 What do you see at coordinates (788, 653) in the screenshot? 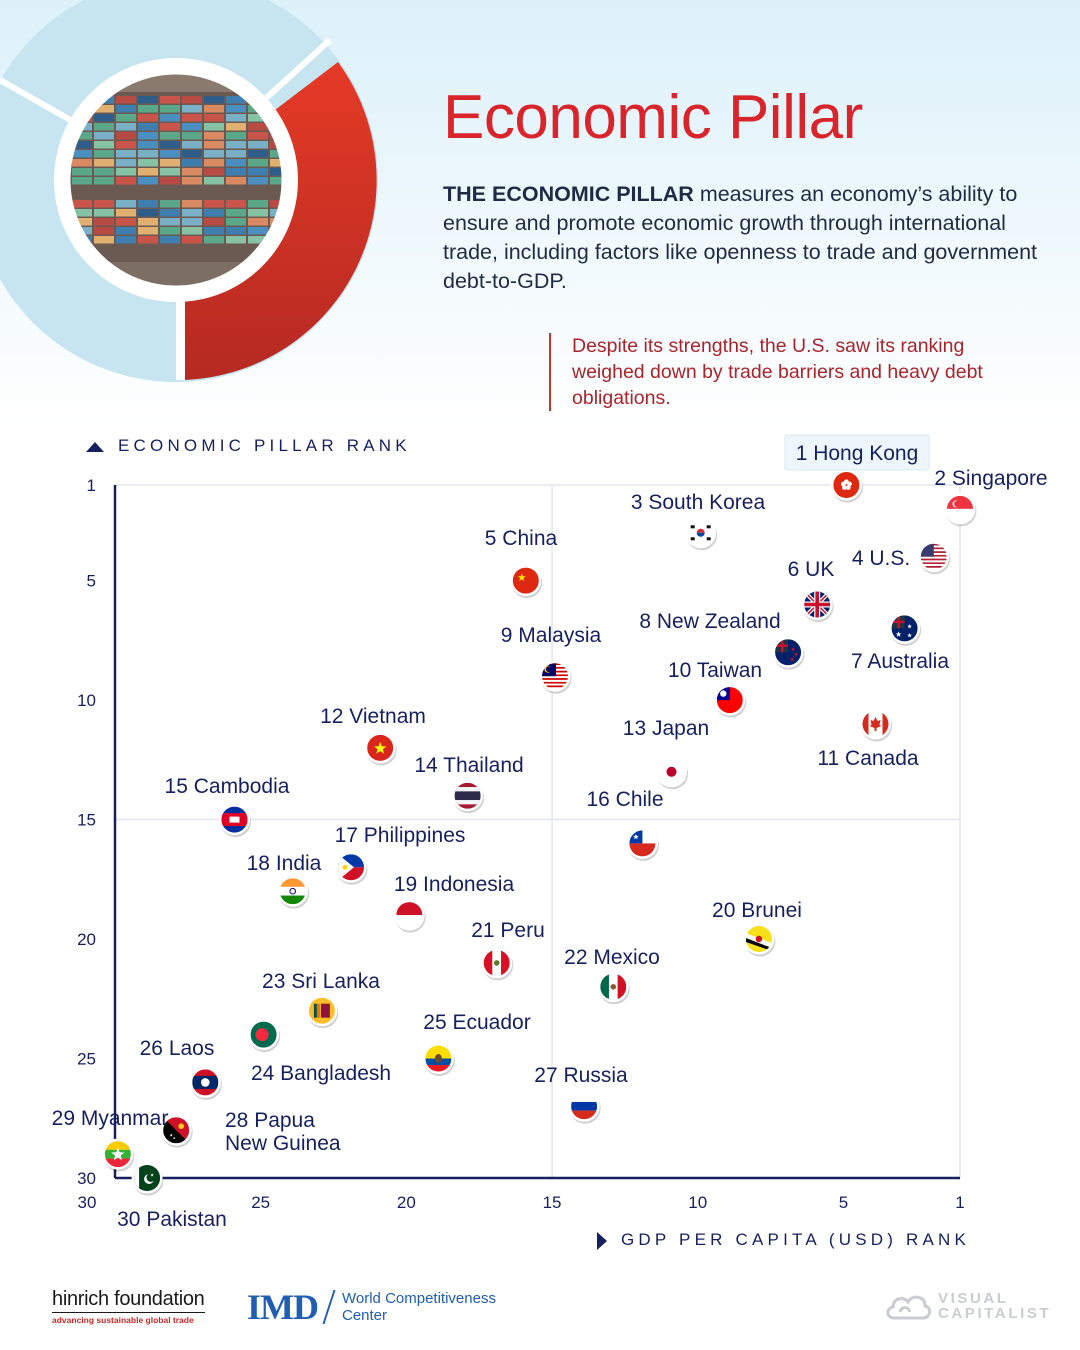
I see `data-point-new-zealand` at bounding box center [788, 653].